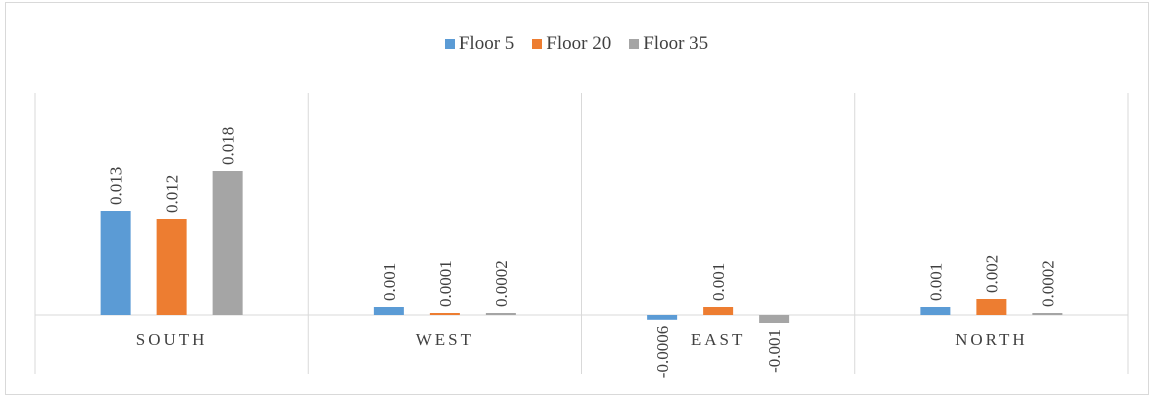 This screenshot has height=398, width=1153. What do you see at coordinates (228, 146) in the screenshot?
I see `data-label-south-floor-35: 0.018` at bounding box center [228, 146].